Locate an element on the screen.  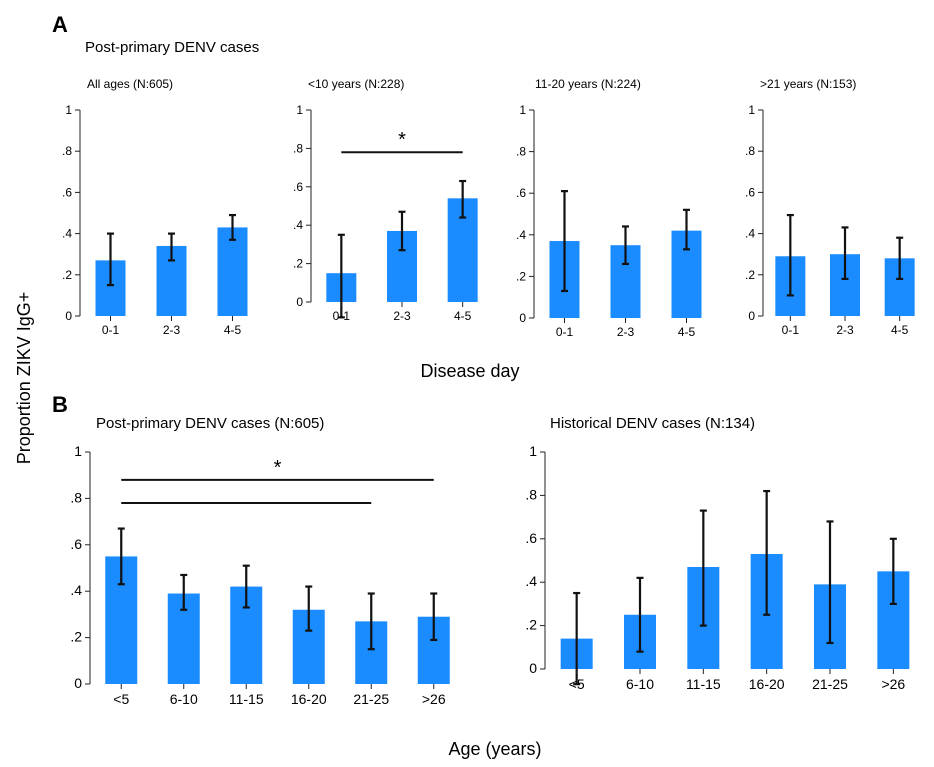
chart-title: <10 years (N:228) is located at coordinates (356, 84).